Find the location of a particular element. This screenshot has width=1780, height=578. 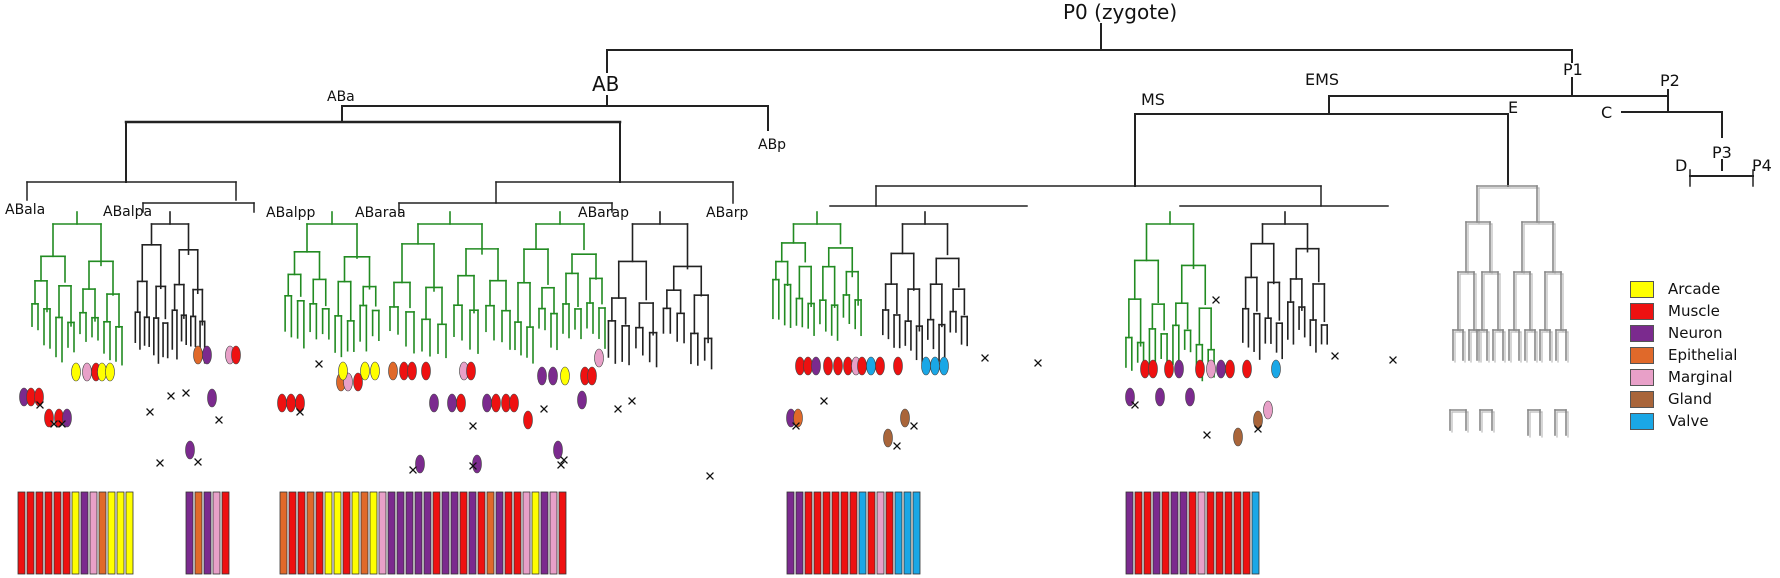

label-abaraa: ABaraa is located at coordinates (380, 213).